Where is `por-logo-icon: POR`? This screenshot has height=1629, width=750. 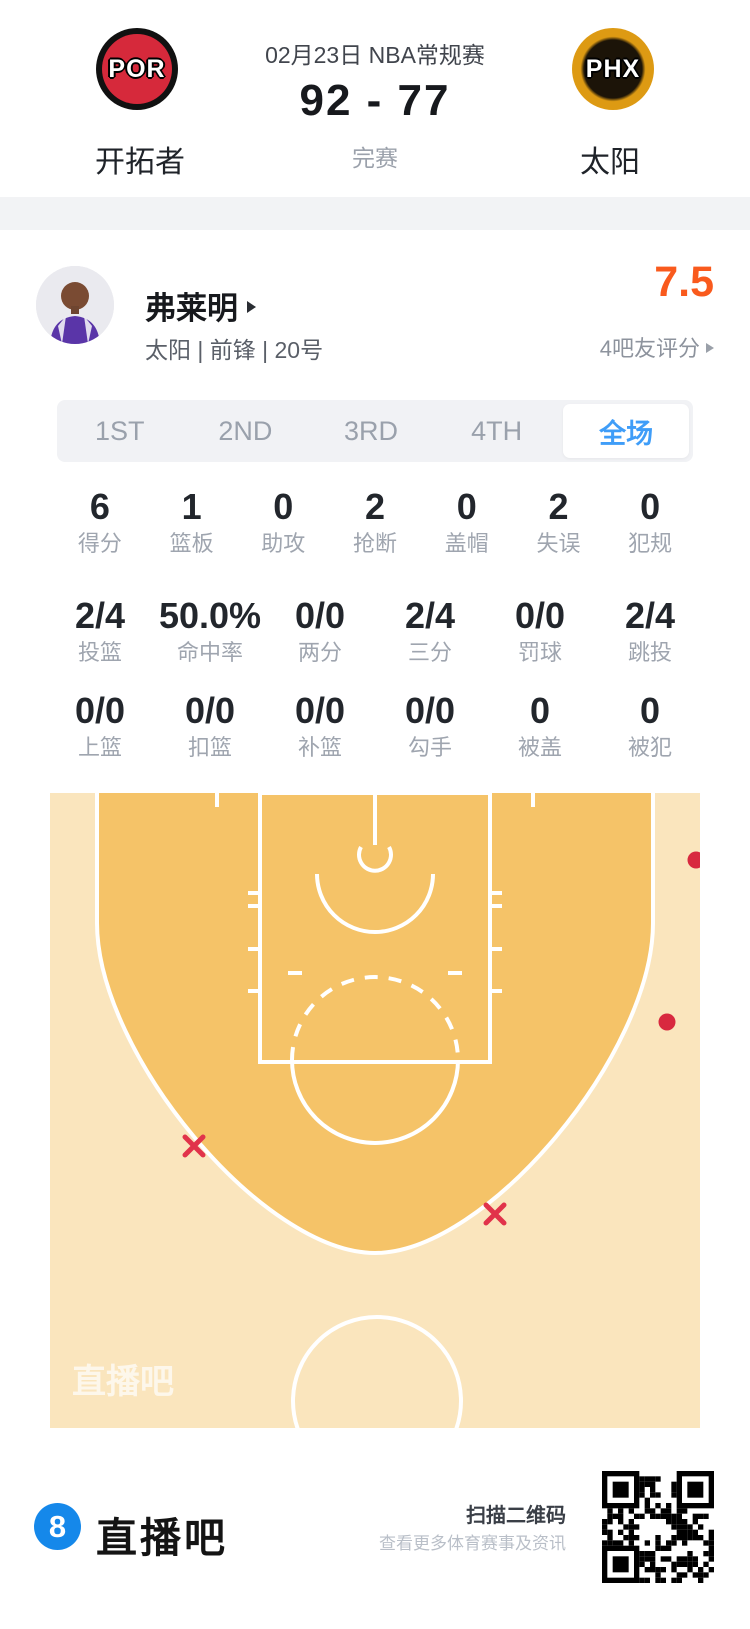
por-logo-icon: POR is located at coordinates (137, 69).